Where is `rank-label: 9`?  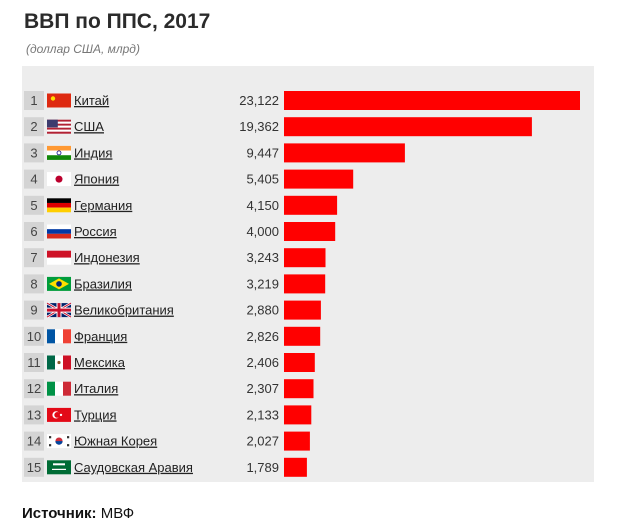 rank-label: 9 is located at coordinates (33, 310).